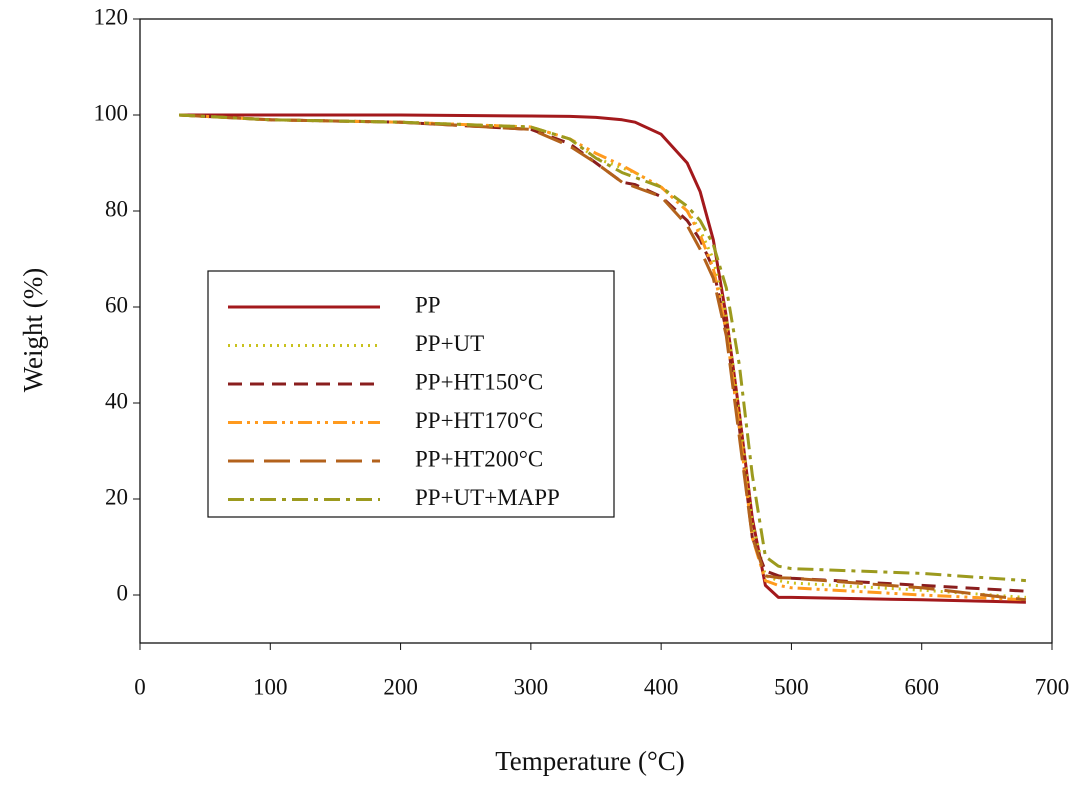  Describe the element at coordinates (449, 343) in the screenshot. I see `legend-label: PP+UT` at that location.